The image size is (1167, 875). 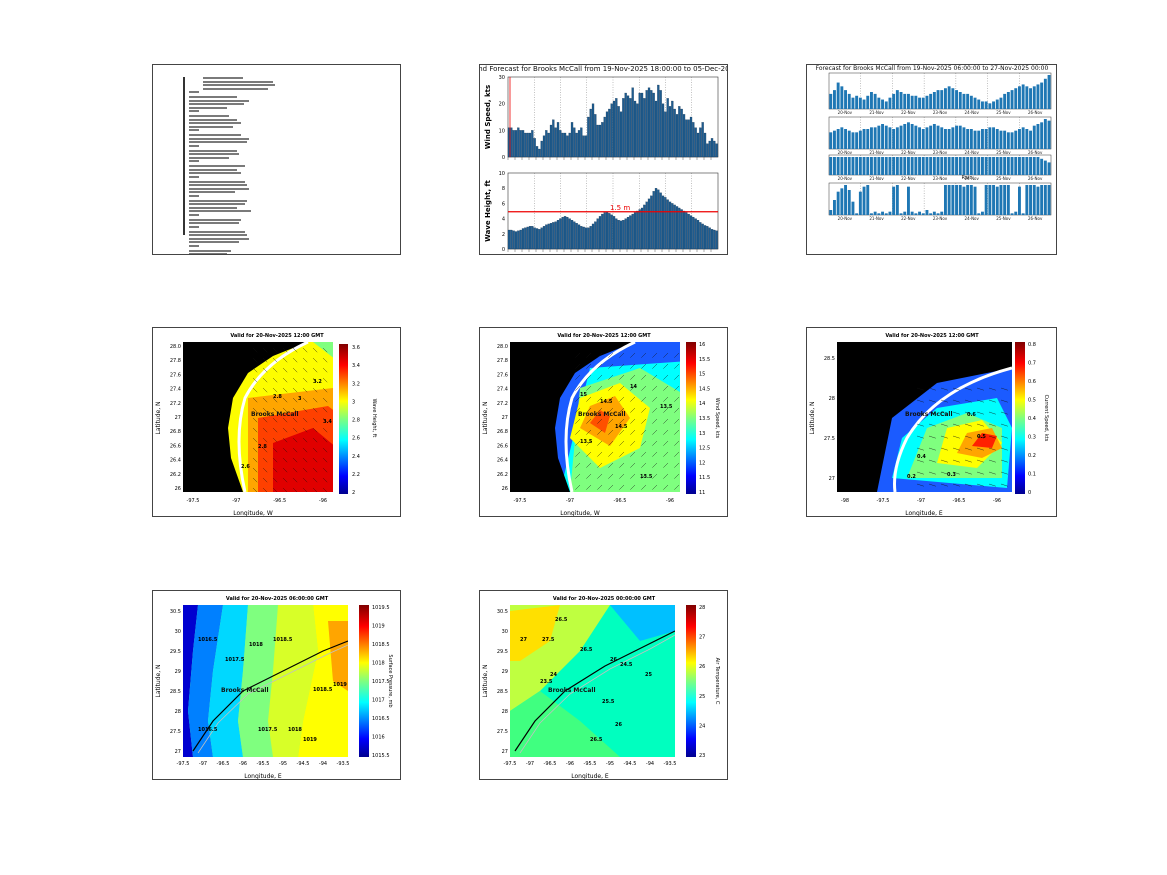 I want to click on met-xtick-label: 21-Nov, so click(x=876, y=218).